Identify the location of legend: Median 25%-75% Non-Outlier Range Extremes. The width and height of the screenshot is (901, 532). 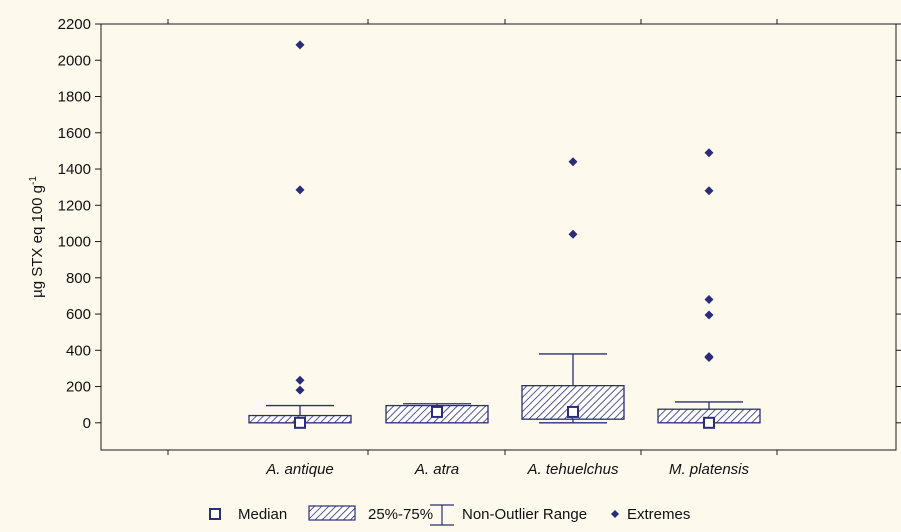
(449, 515).